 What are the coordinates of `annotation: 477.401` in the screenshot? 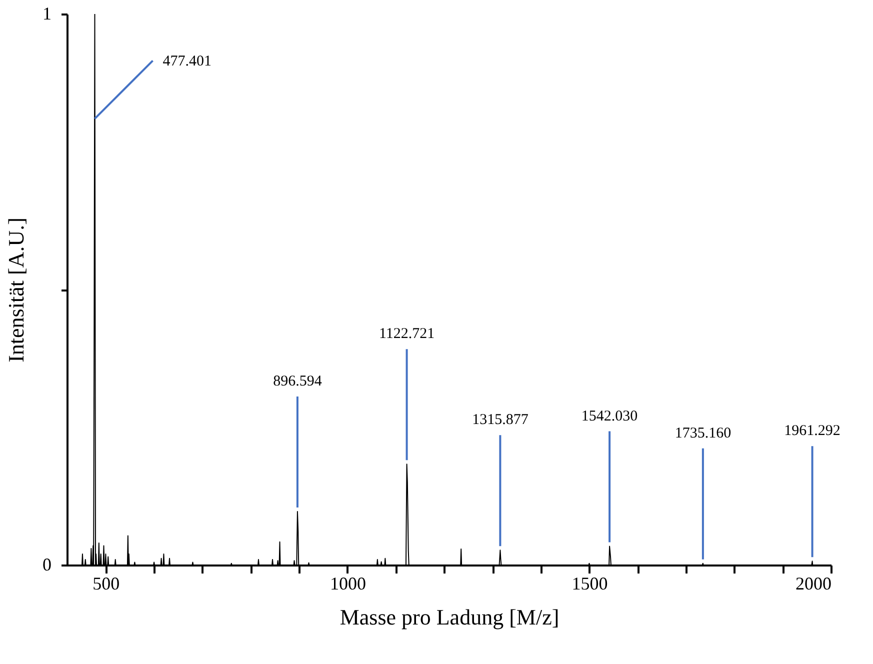 It's located at (187, 62).